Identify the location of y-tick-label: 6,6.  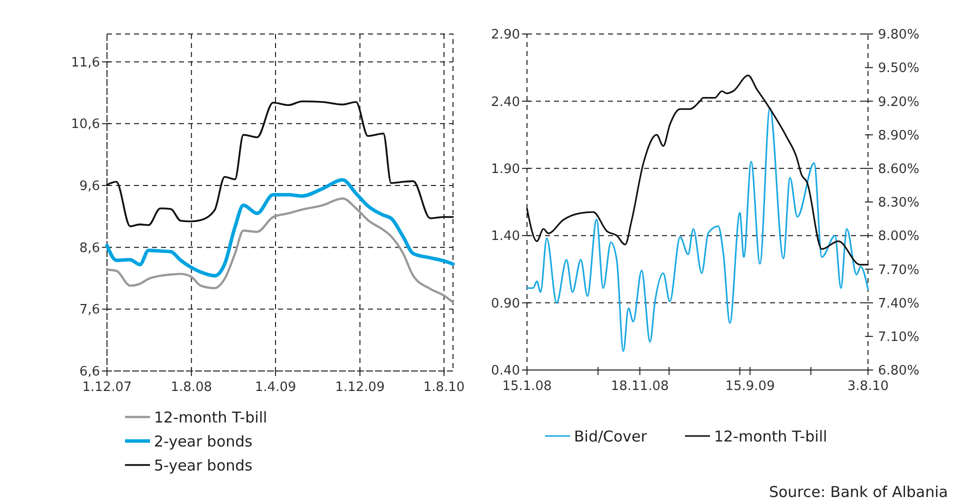
(89, 372).